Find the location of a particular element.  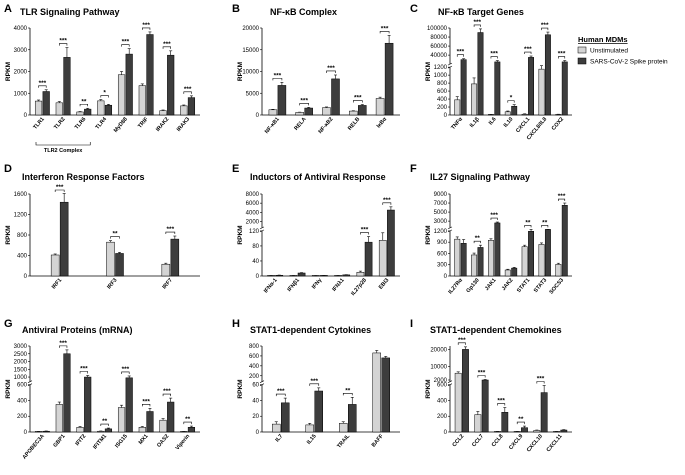

panel-f-ylabel: RPKM is located at coordinates (428, 234).